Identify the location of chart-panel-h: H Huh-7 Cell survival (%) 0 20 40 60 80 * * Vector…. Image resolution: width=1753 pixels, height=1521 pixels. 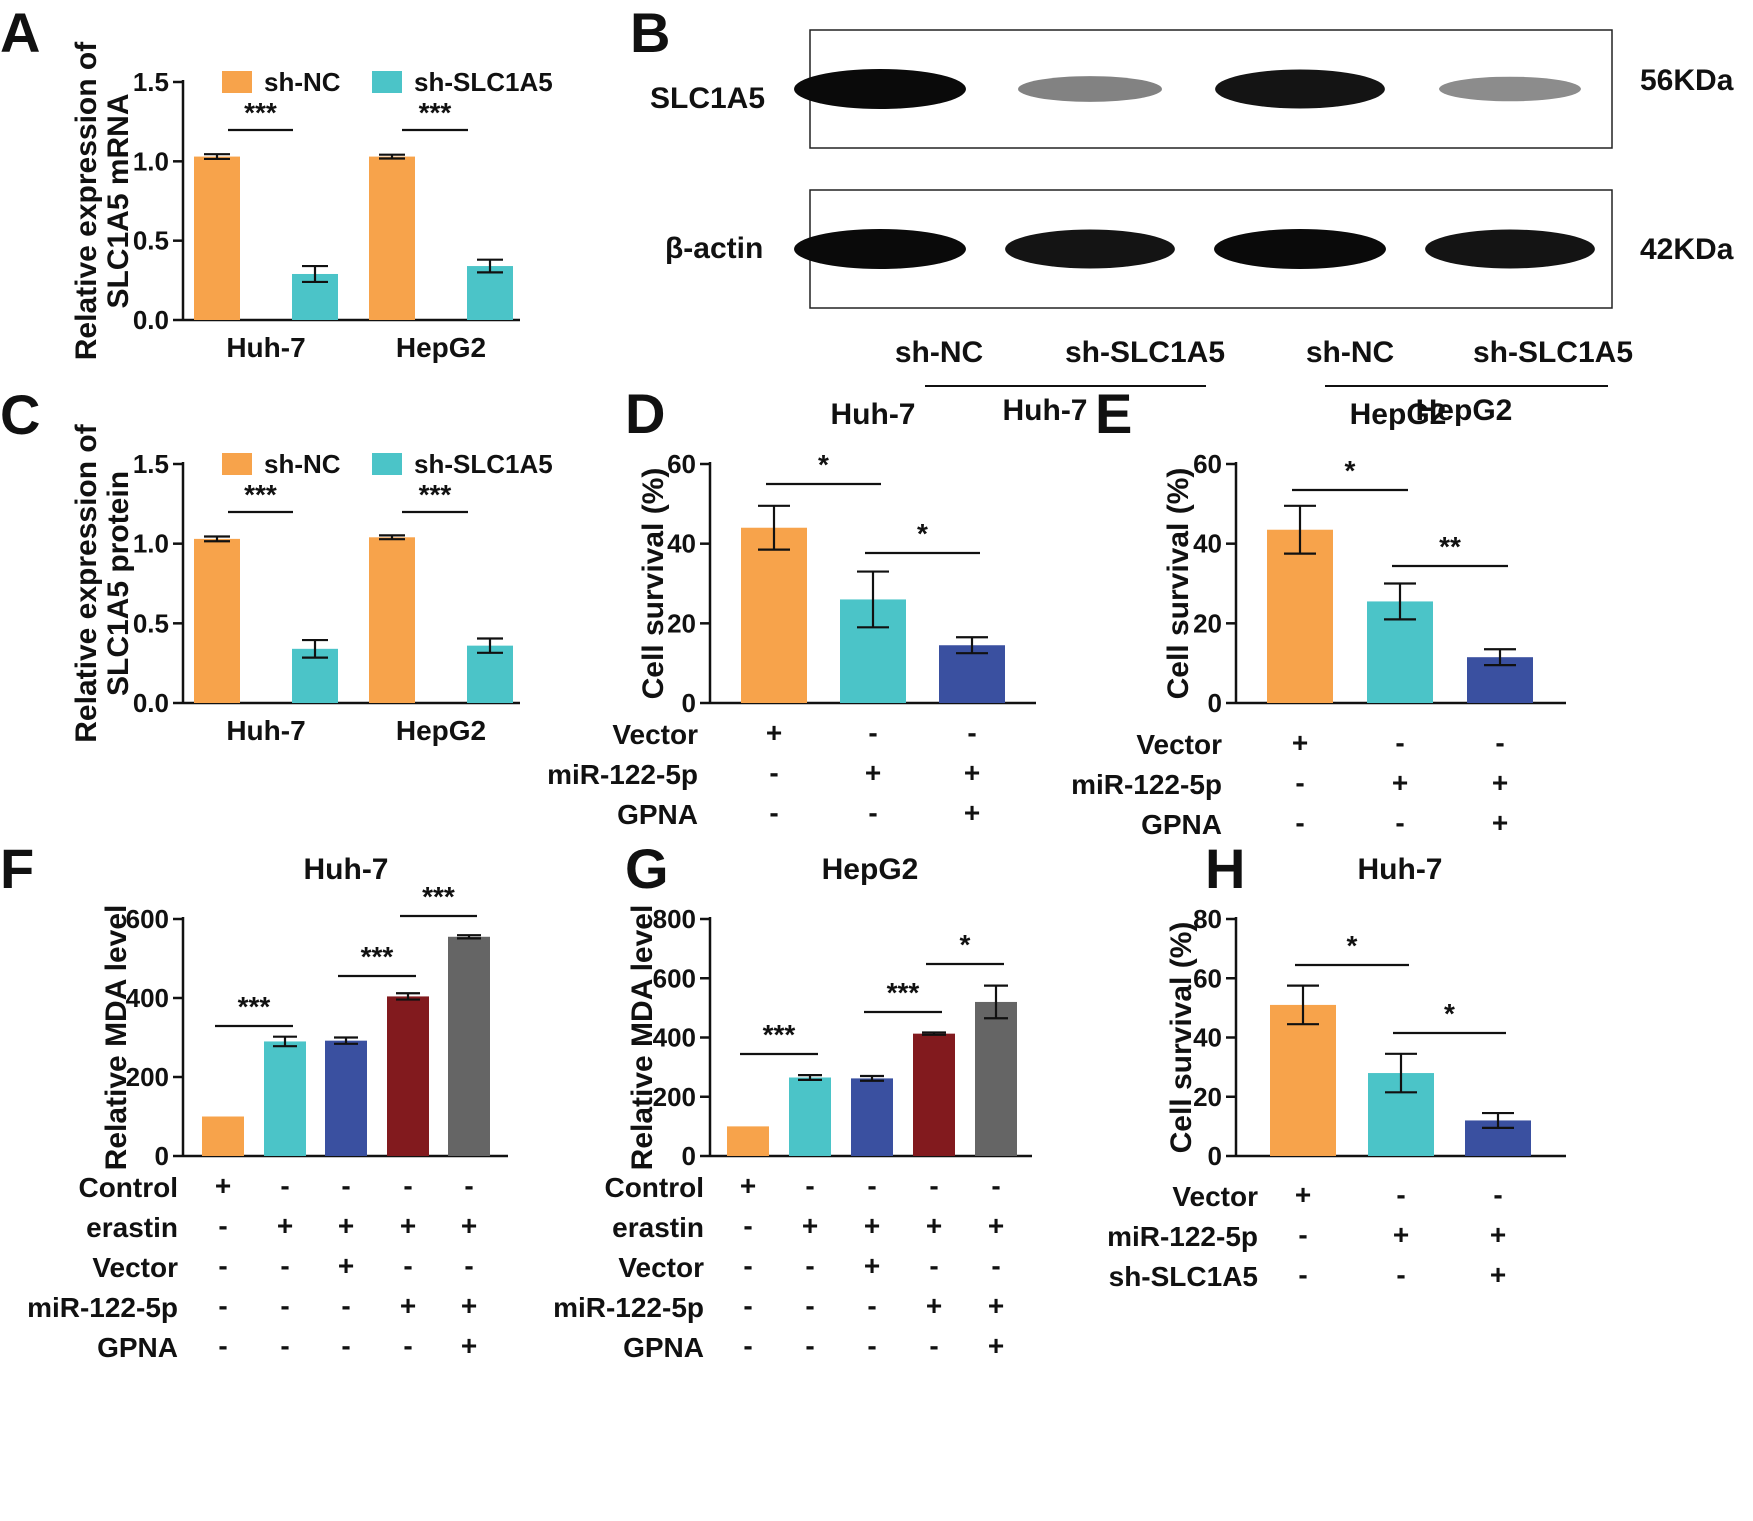
(1336, 1064).